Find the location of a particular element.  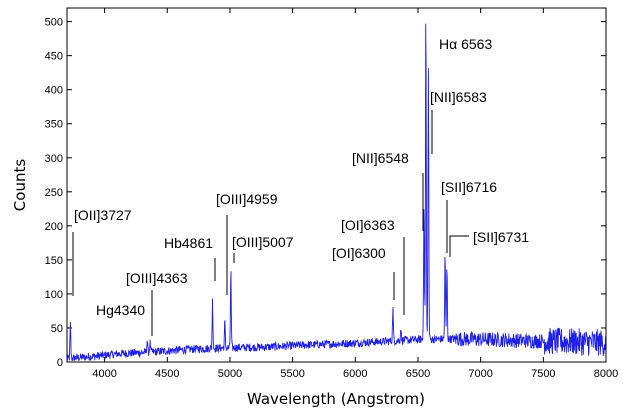

y-tick-label: 350 is located at coordinates (54, 125).